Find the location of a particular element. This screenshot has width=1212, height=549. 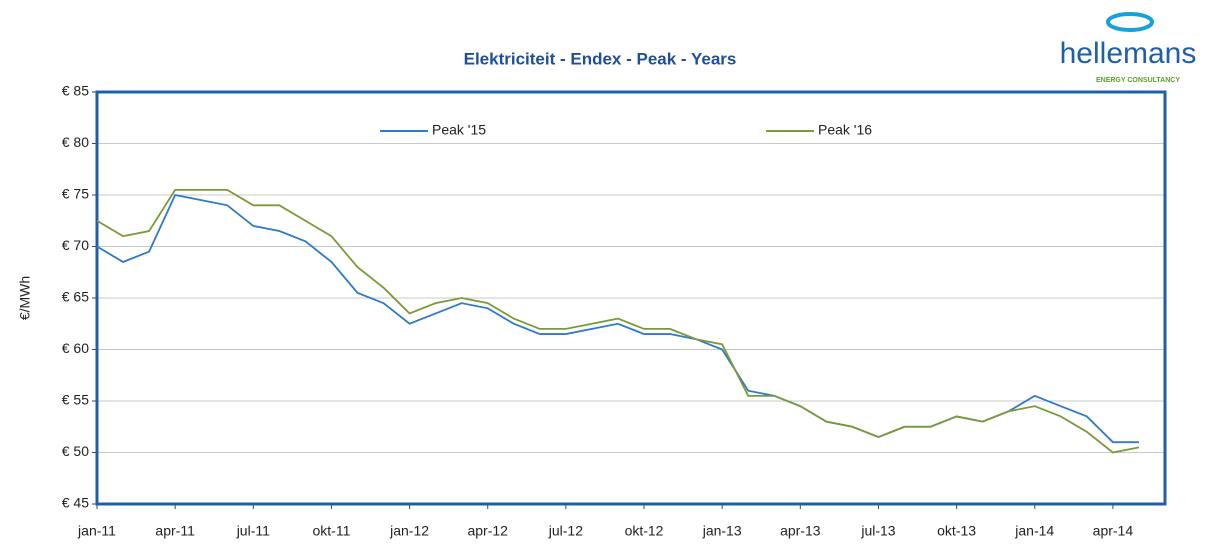

legend-label: Peak '16 is located at coordinates (845, 130).